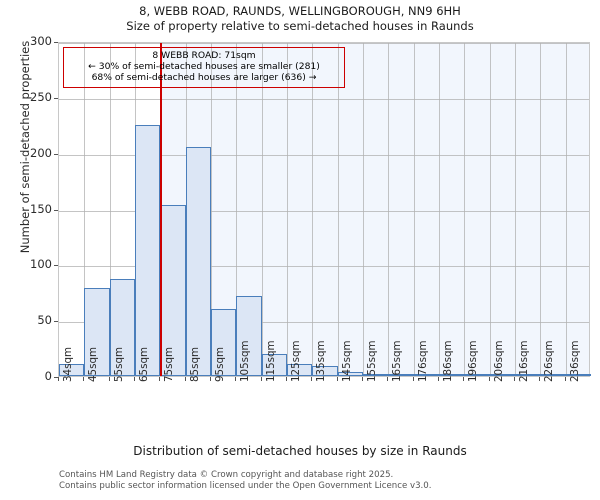  Describe the element at coordinates (270, 361) in the screenshot. I see `x-axis-tick-label: 115sqm` at that location.